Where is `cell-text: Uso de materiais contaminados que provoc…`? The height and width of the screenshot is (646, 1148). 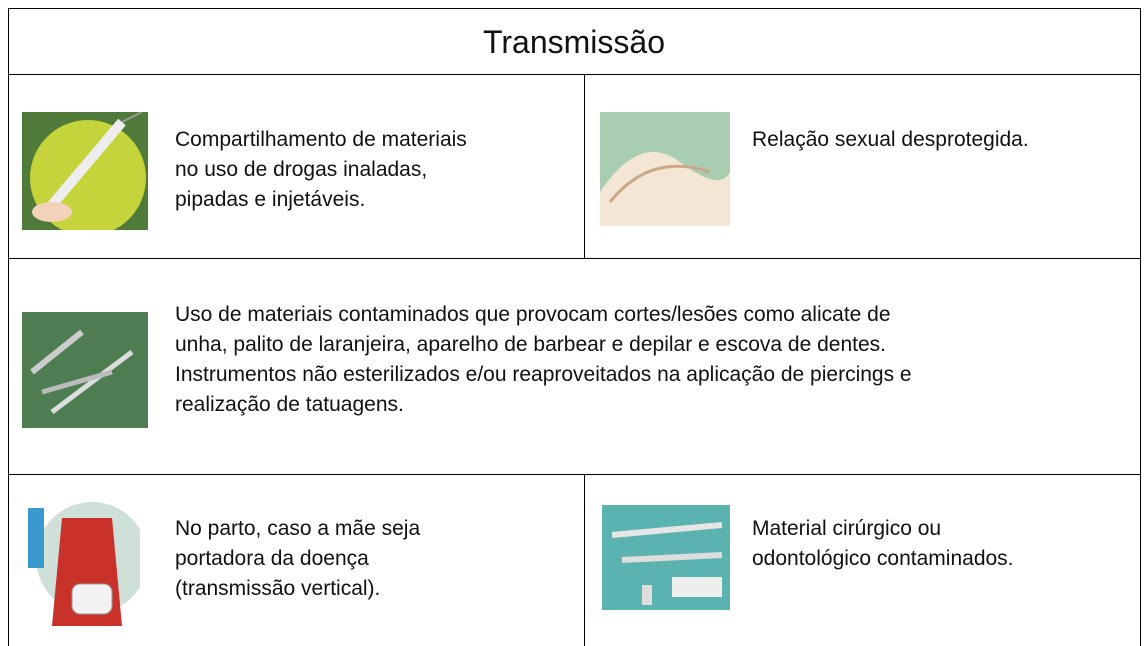
cell-text: Uso de materiais contaminados que provoc… is located at coordinates (543, 360).